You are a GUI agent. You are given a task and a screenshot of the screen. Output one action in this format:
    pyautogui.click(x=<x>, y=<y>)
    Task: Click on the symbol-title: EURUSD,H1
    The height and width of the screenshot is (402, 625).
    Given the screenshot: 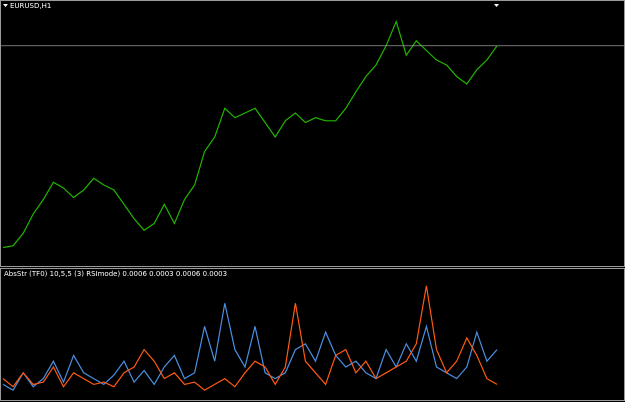 What is the action you would take?
    pyautogui.click(x=30, y=6)
    